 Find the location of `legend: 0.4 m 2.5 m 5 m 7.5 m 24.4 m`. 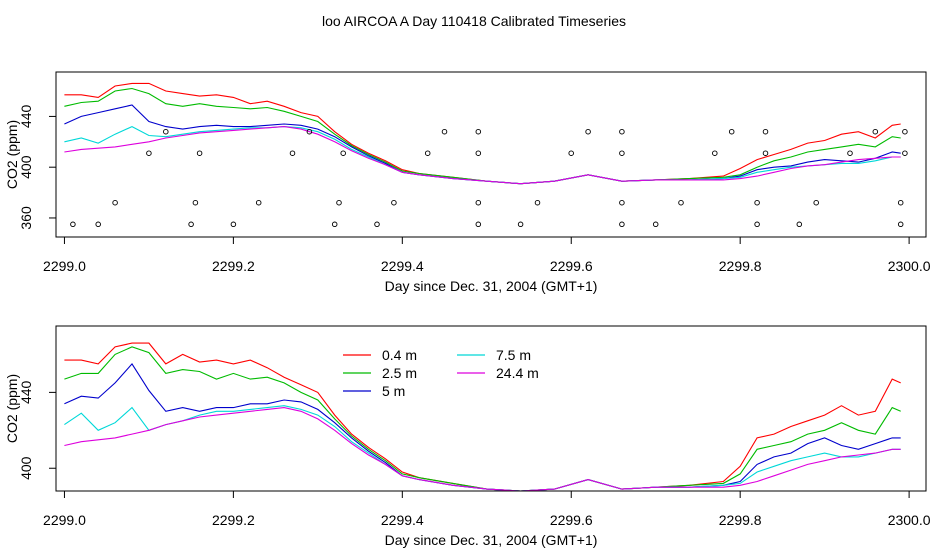

legend: 0.4 m 2.5 m 5 m 7.5 m 24.4 m is located at coordinates (441, 373).